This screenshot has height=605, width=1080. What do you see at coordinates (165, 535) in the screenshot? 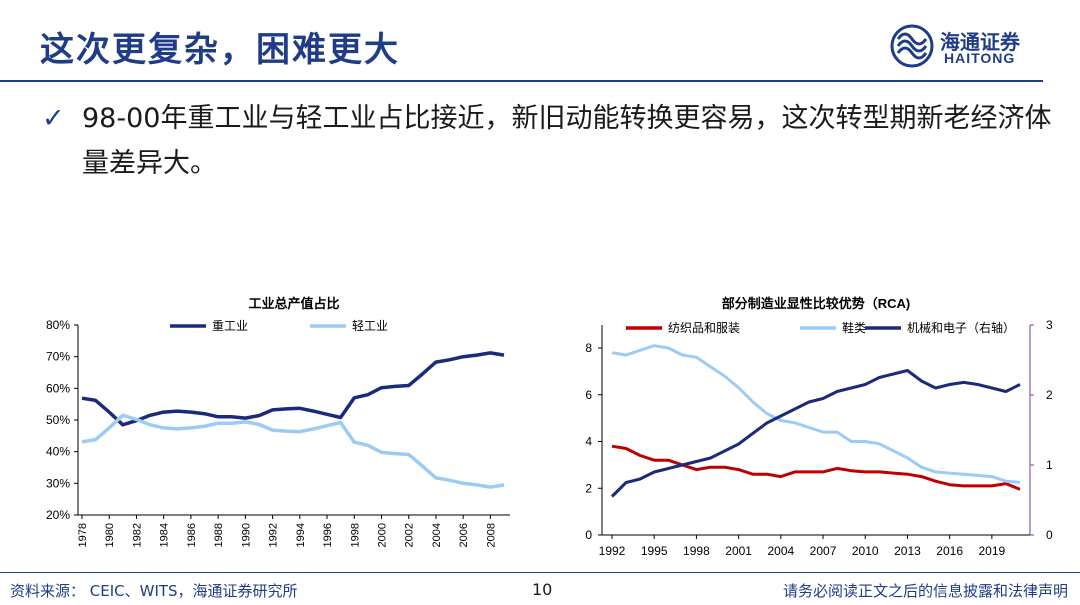
I see `x-tick-label: 1984` at bounding box center [165, 535].